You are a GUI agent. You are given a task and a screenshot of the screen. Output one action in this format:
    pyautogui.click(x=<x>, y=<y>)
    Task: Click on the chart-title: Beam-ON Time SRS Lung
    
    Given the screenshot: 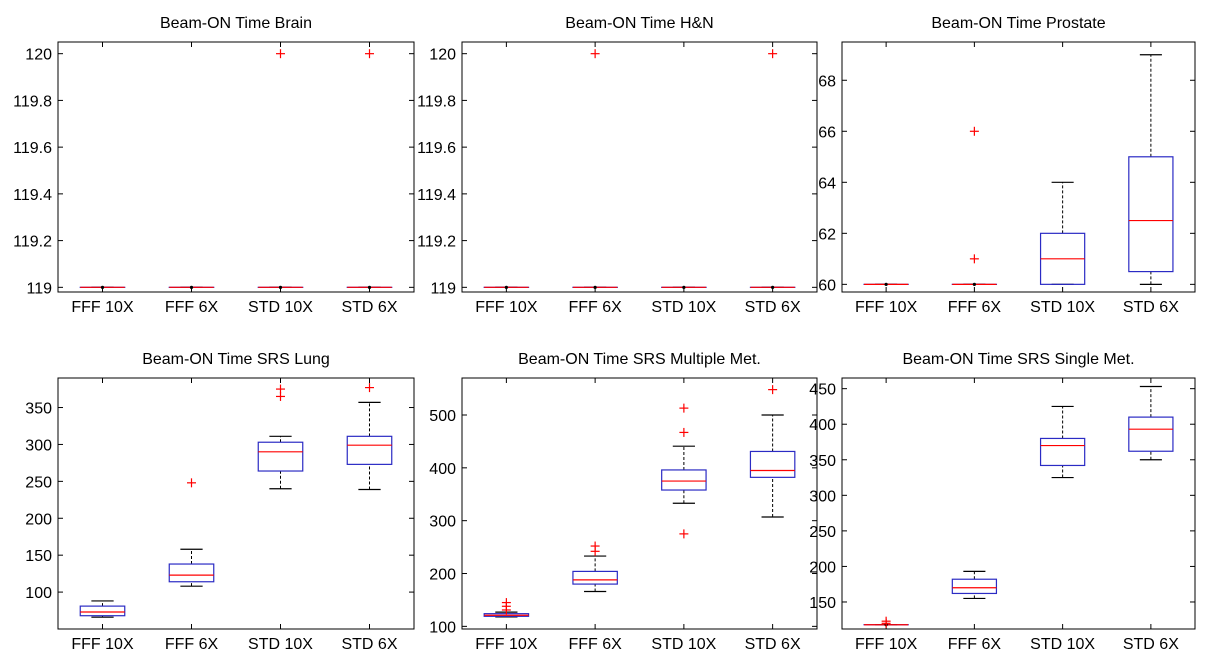 What is the action you would take?
    pyautogui.click(x=236, y=359)
    